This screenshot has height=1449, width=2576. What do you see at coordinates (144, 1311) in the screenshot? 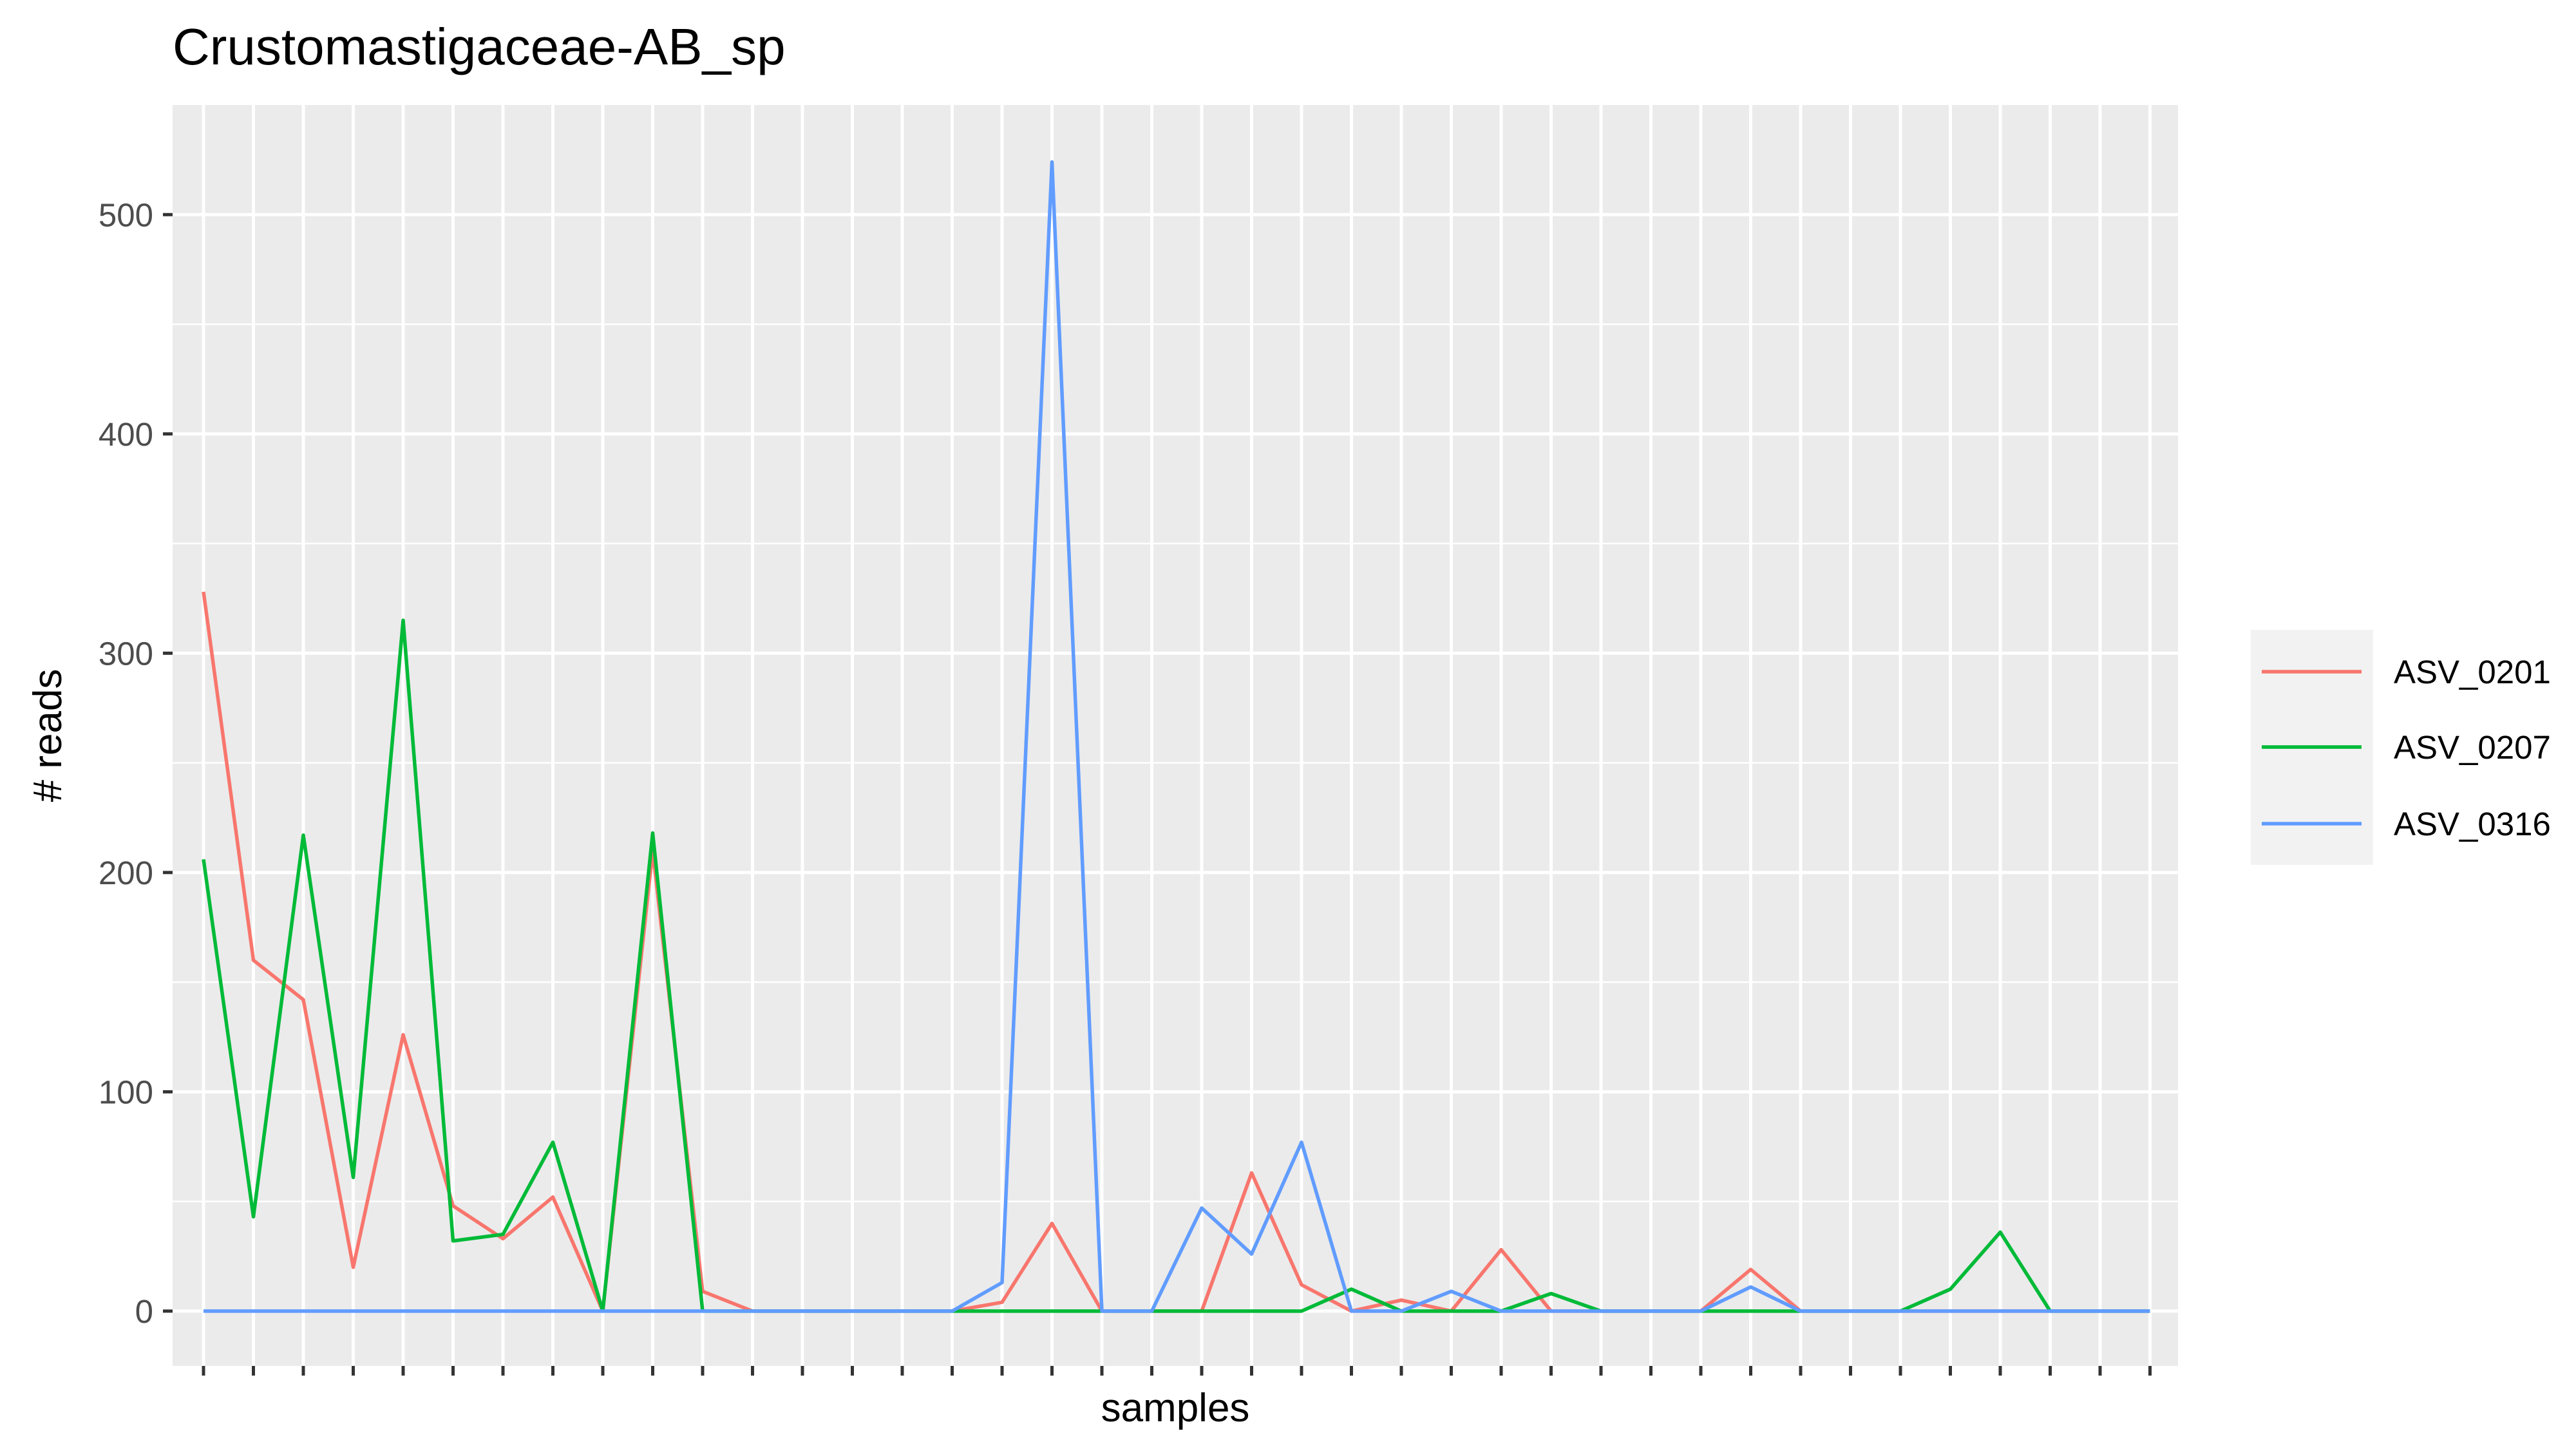
I see `y-tick-label: 0` at bounding box center [144, 1311].